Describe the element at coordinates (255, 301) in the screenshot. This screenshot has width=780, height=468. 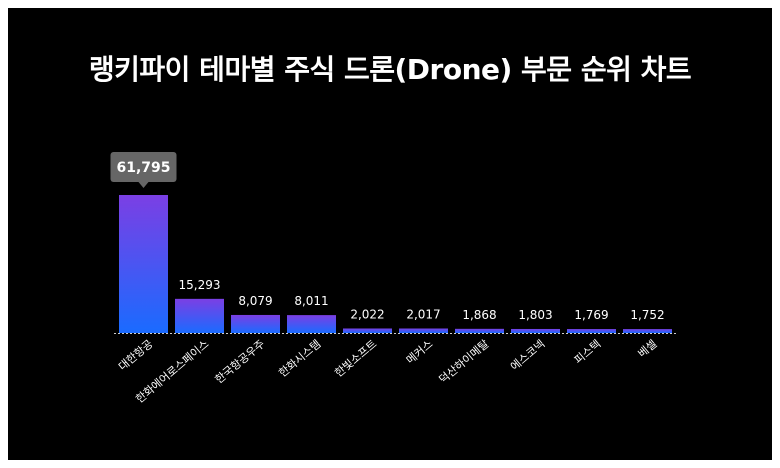
I see `data-label: 8,079` at that location.